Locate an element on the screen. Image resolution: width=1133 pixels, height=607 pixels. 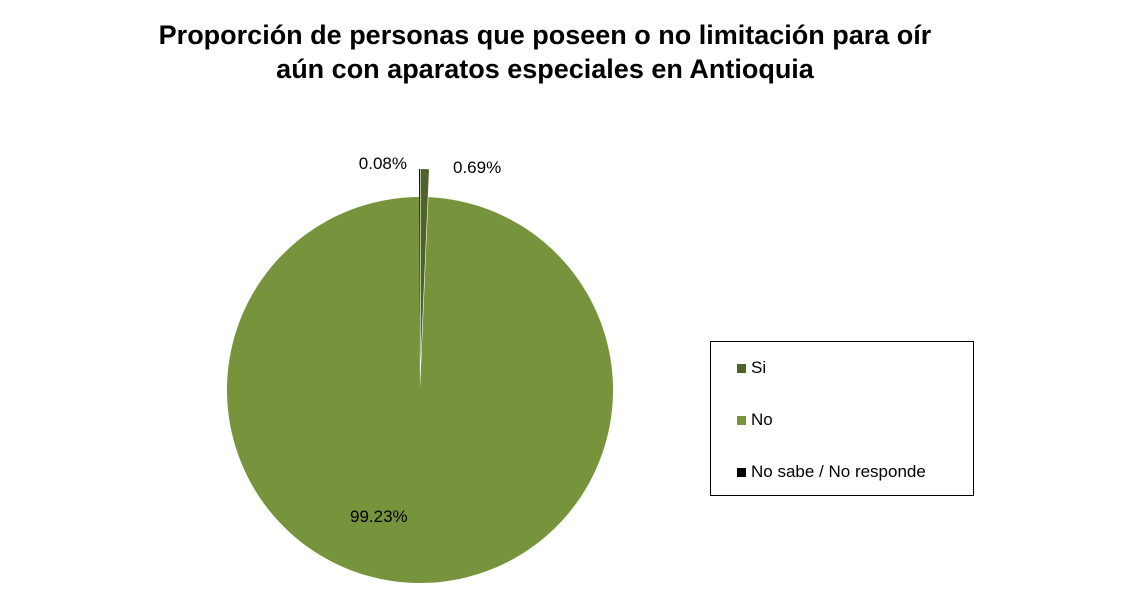
legend-swatch-no-sabe is located at coordinates (741, 472).